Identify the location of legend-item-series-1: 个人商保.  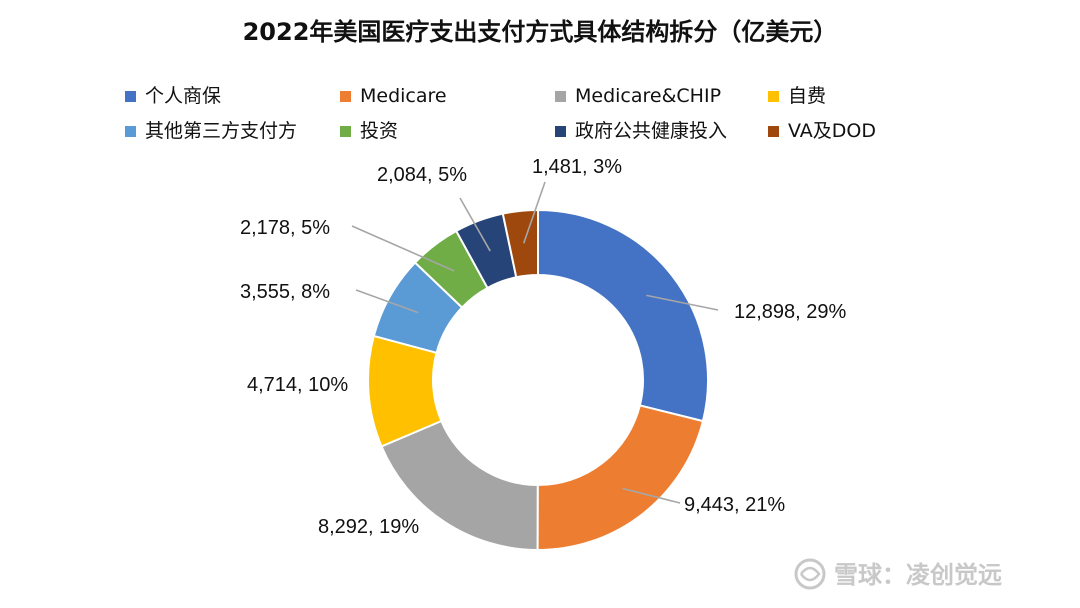
(173, 96).